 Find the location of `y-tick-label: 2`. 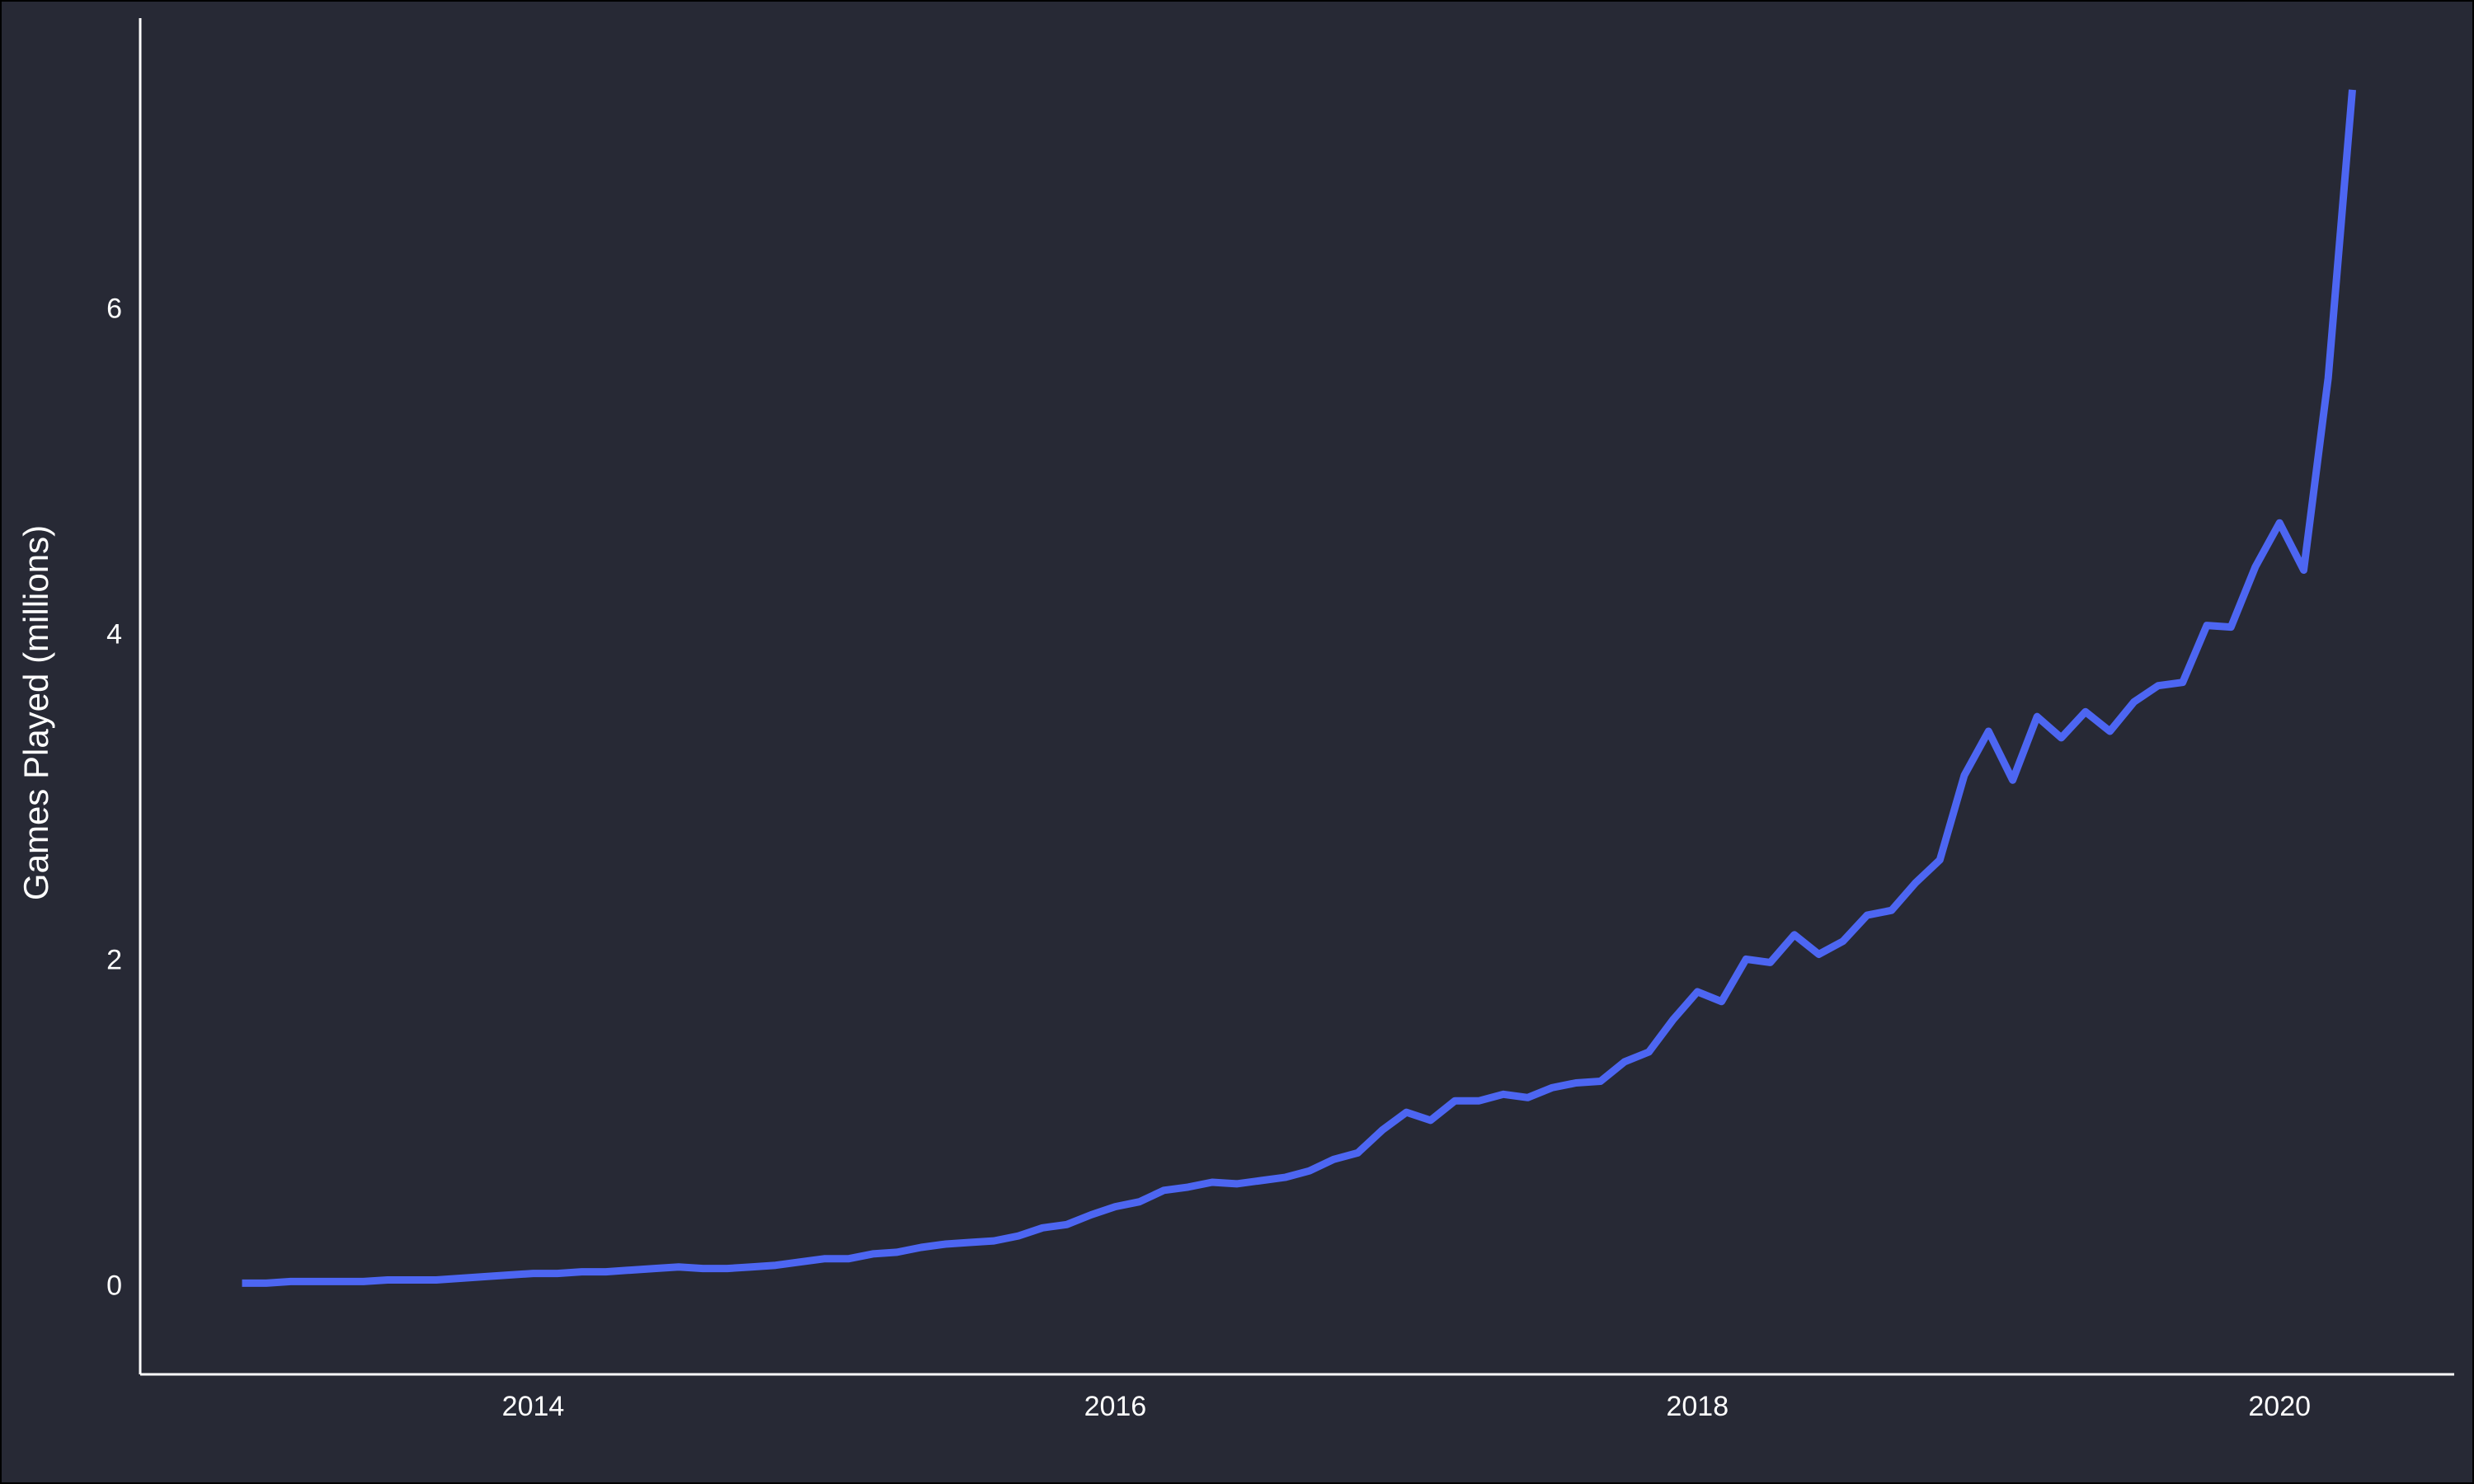

y-tick-label: 2 is located at coordinates (114, 960).